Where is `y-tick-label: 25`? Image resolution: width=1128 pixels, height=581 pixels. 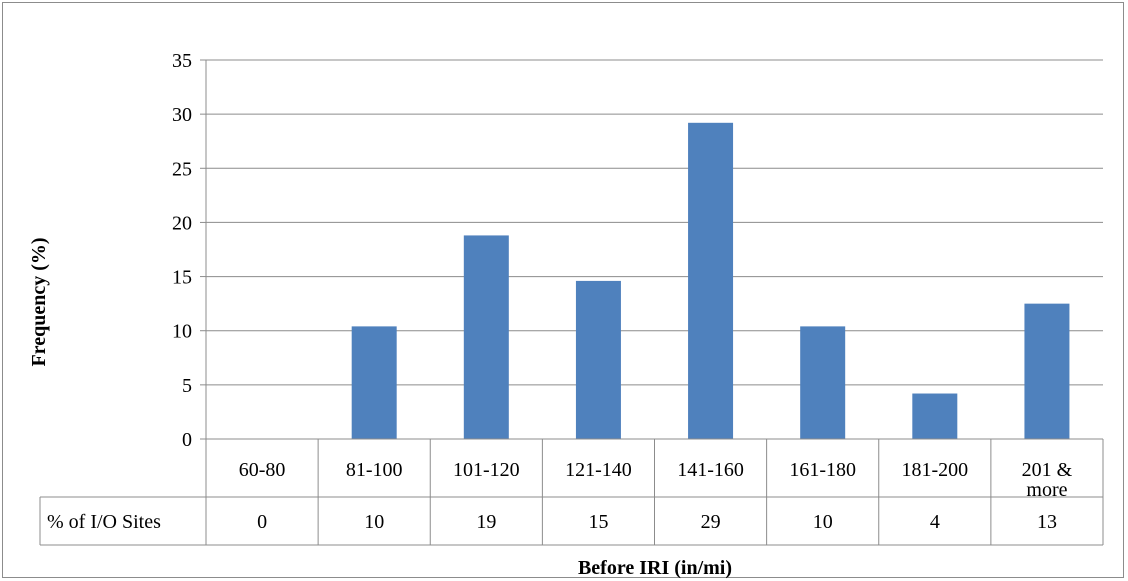
y-tick-label: 25 is located at coordinates (182, 169).